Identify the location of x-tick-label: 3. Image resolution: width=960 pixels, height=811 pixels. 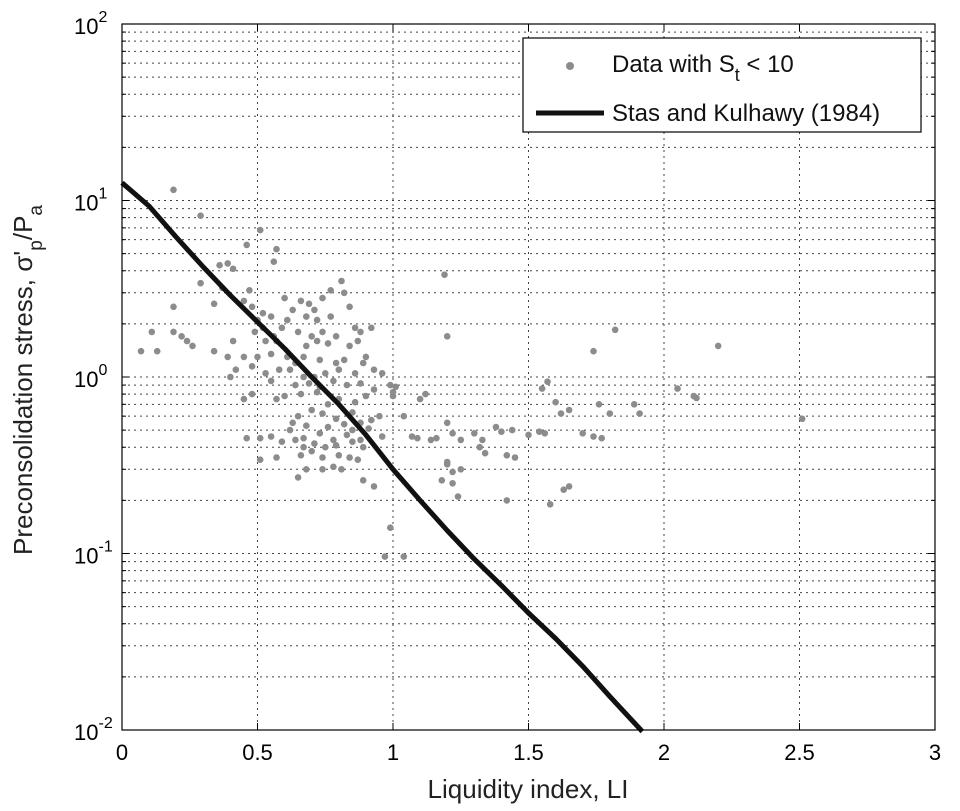
(935, 752).